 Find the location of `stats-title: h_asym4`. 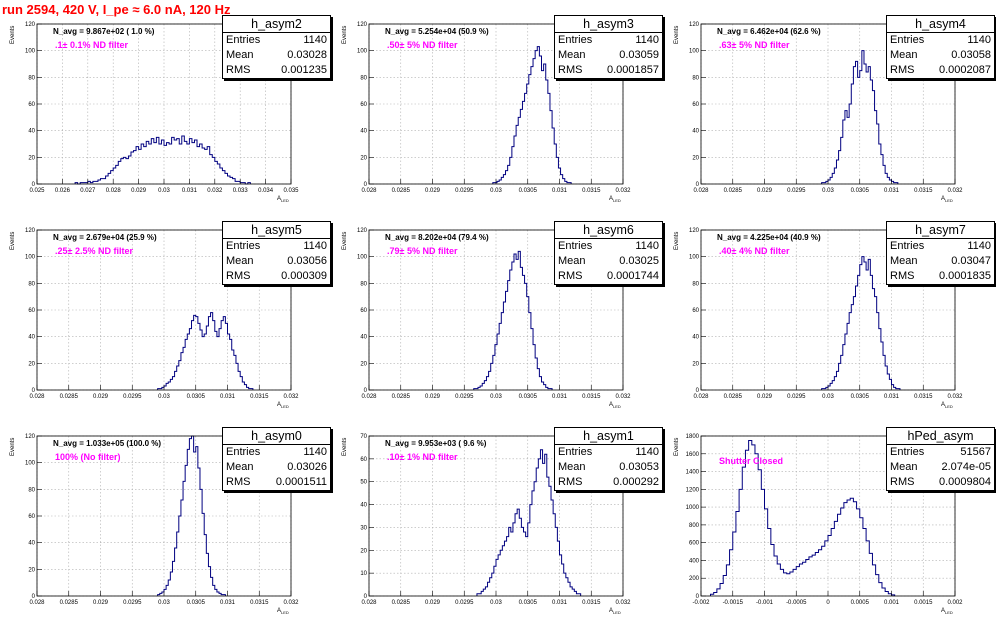

stats-title: h_asym4 is located at coordinates (940, 24).